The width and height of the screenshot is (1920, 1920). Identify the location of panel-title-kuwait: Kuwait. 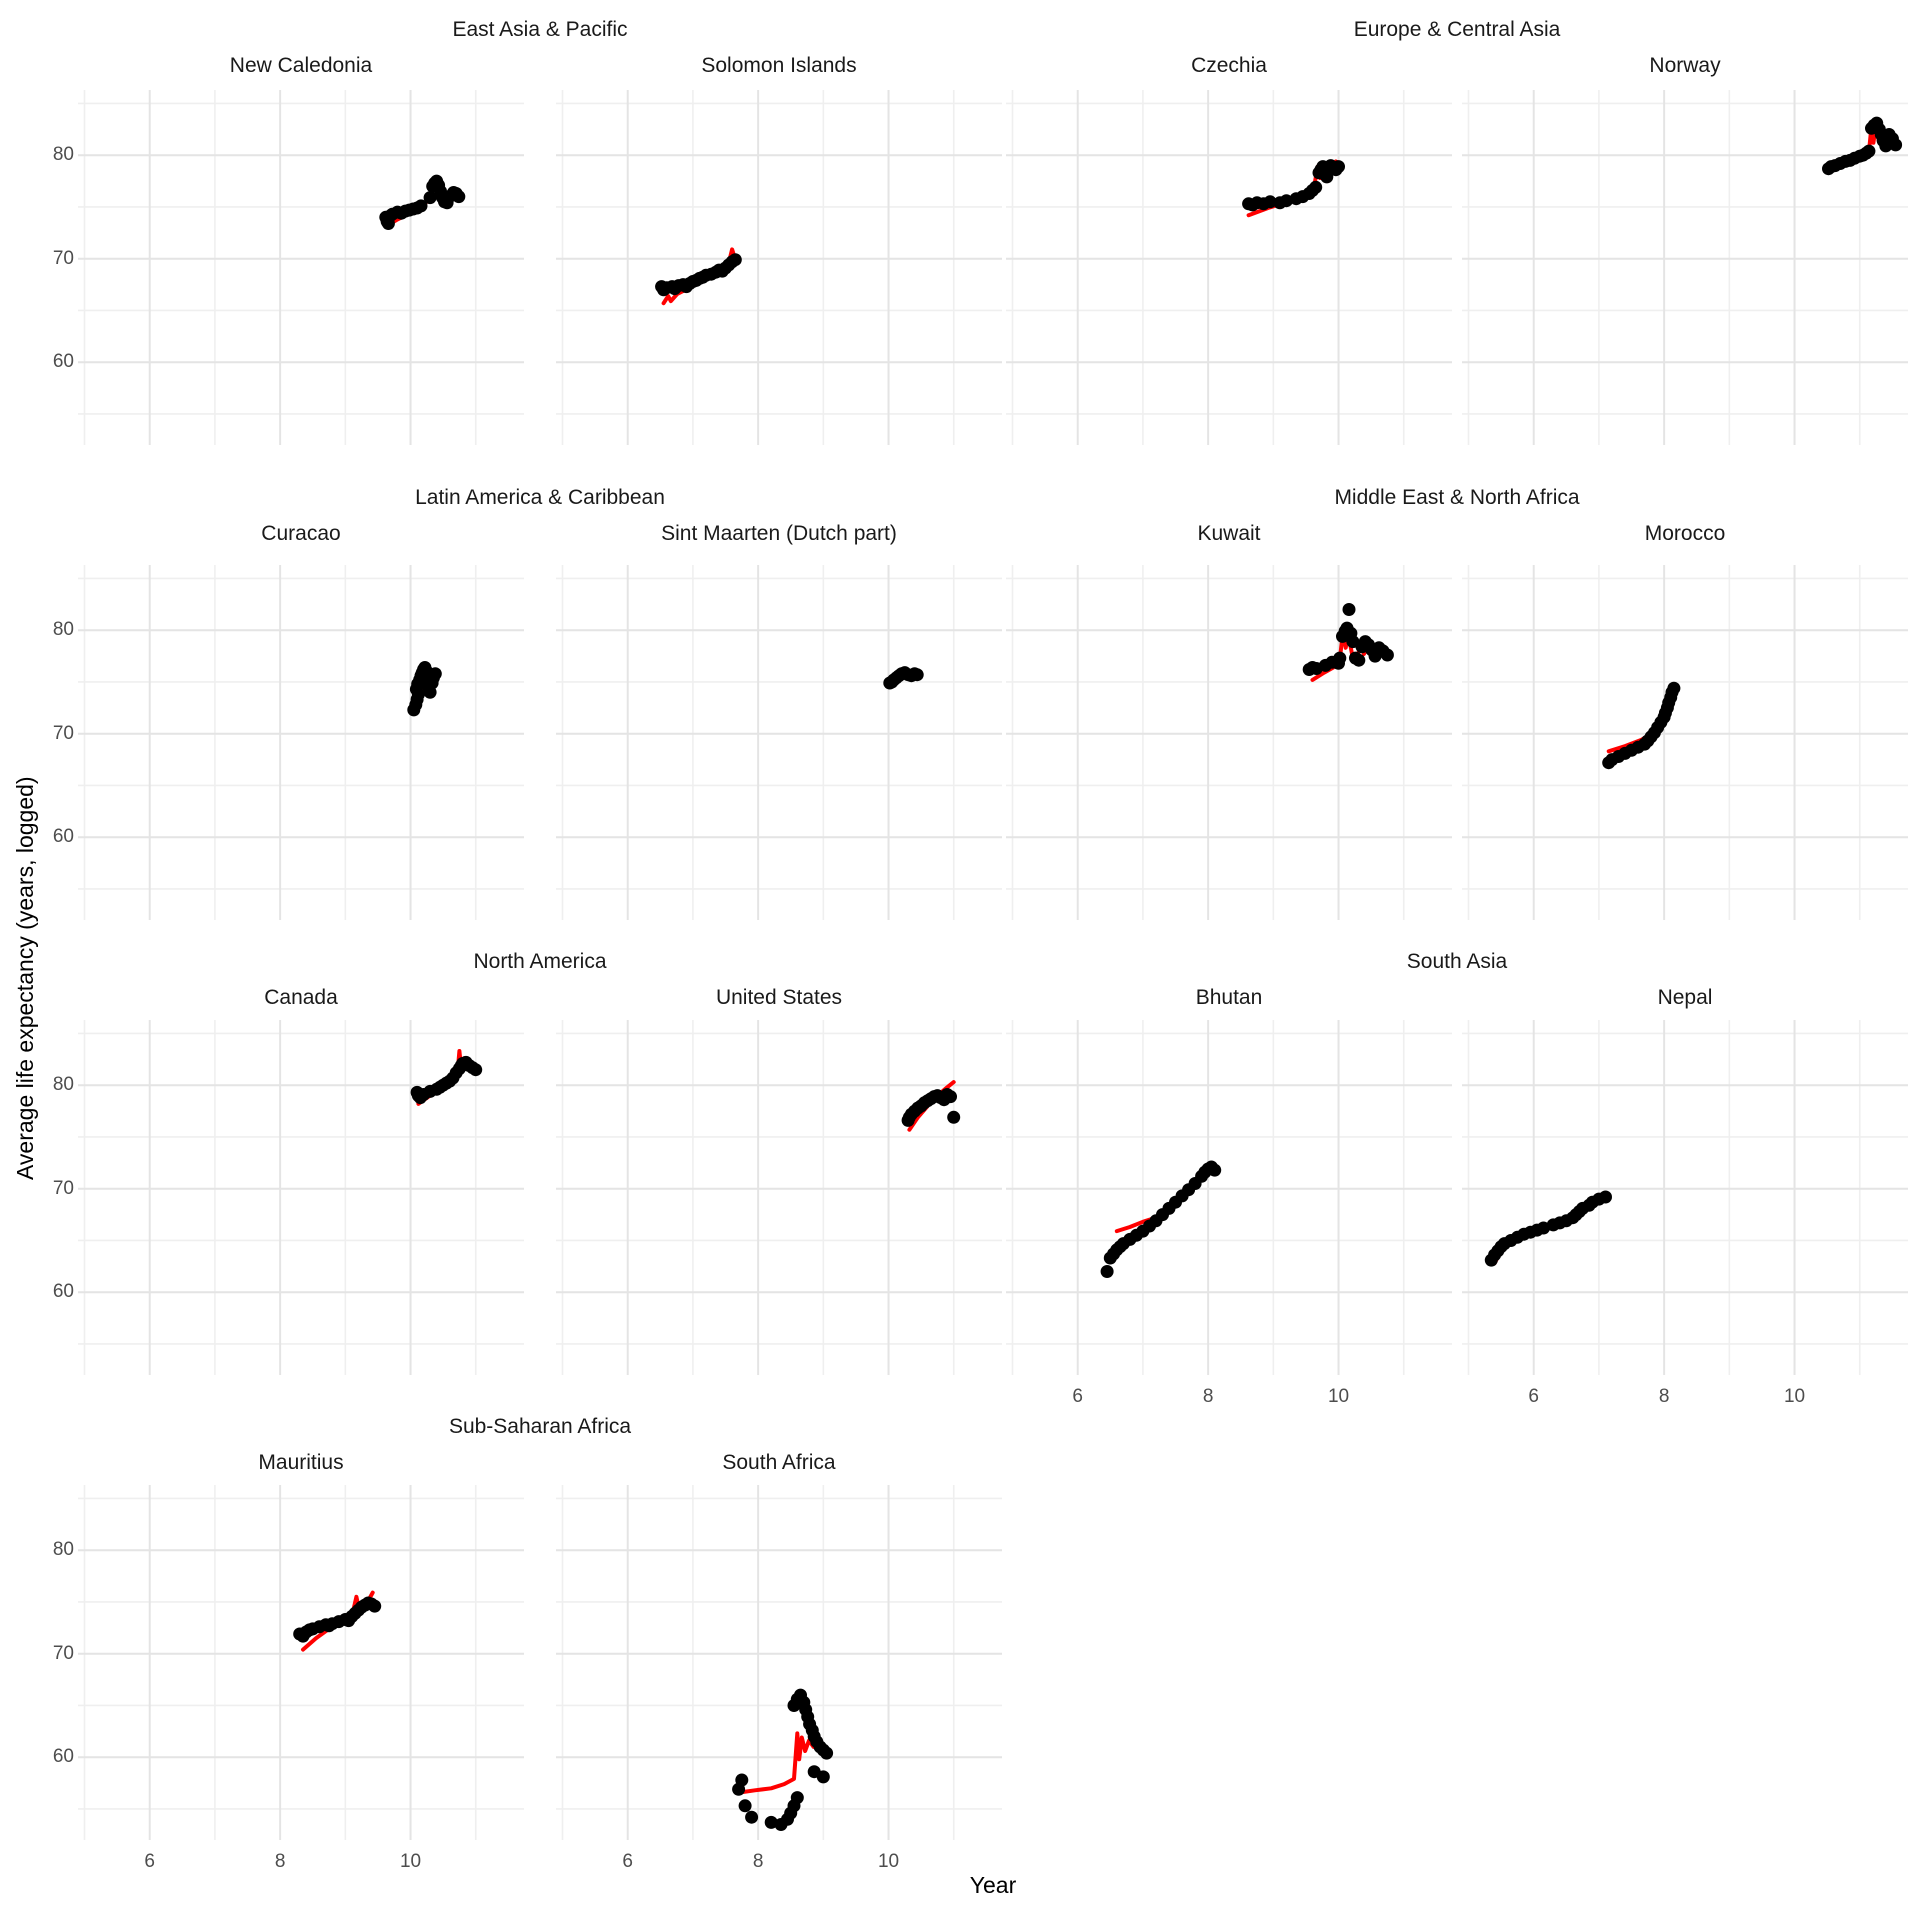
(1229, 533).